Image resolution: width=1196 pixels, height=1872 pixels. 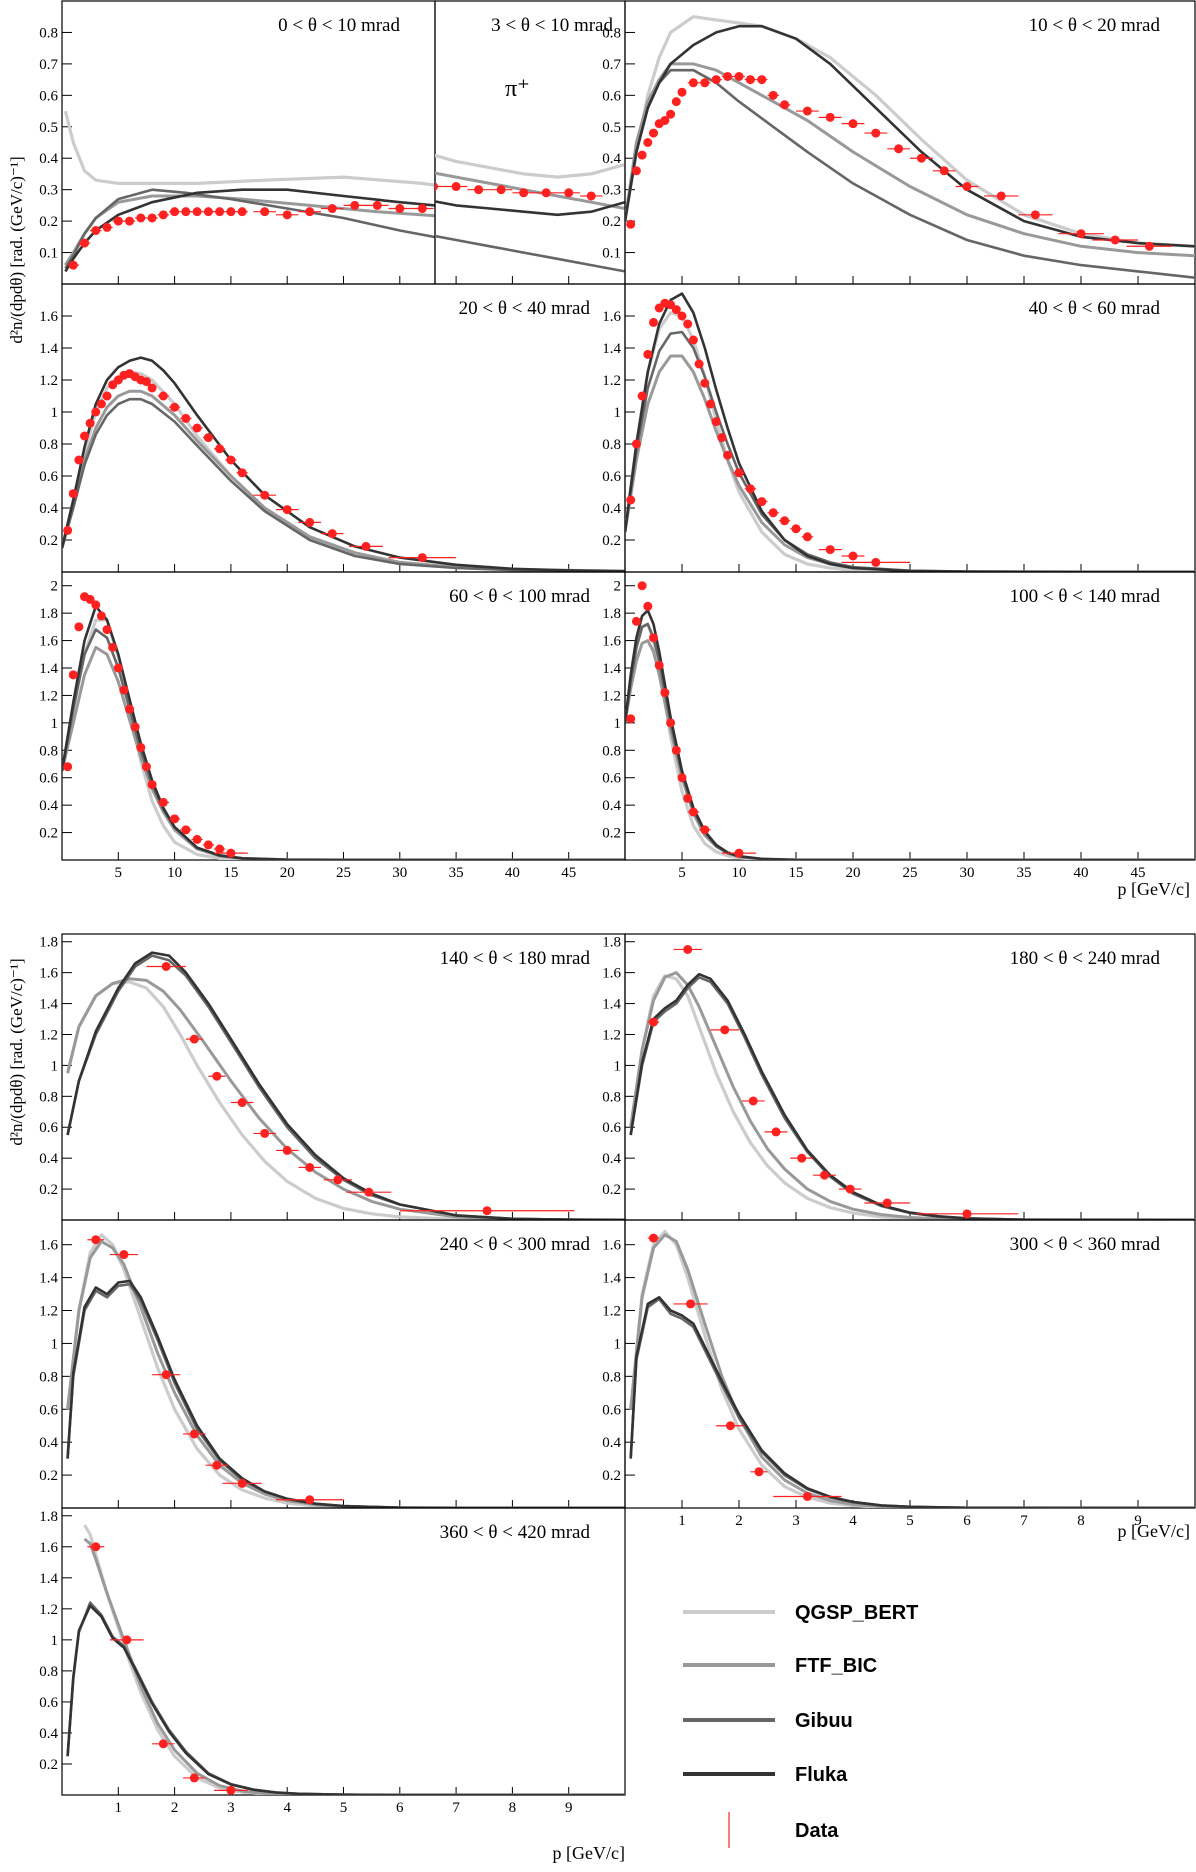 What do you see at coordinates (910, 873) in the screenshot?
I see `x-tick-label: 25` at bounding box center [910, 873].